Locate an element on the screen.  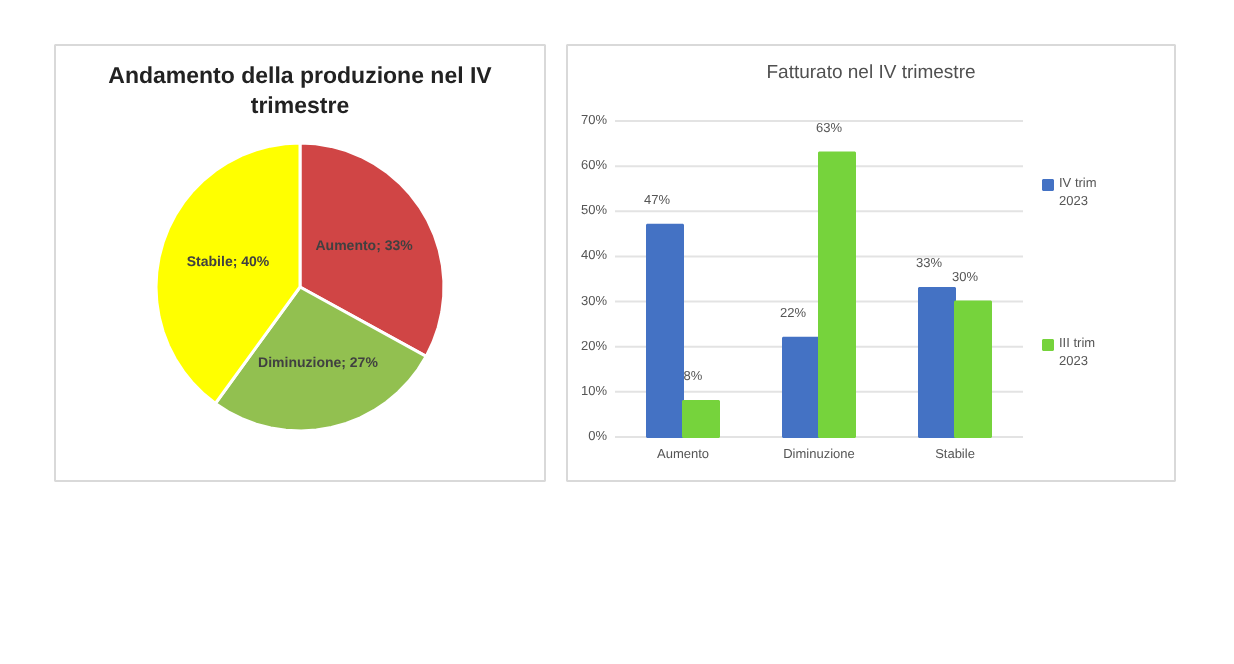
chart-title: Fatturato nel IV trimestre is located at coordinates (871, 73).